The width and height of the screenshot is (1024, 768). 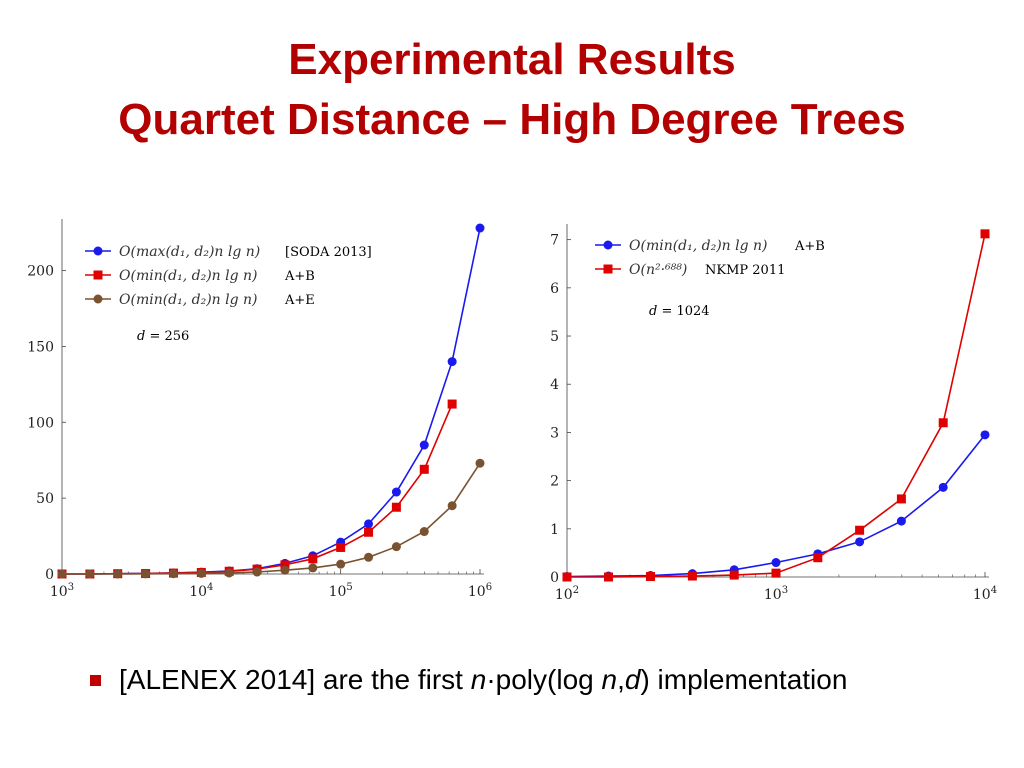 I want to click on y-tick-label: 150, so click(x=40, y=347).